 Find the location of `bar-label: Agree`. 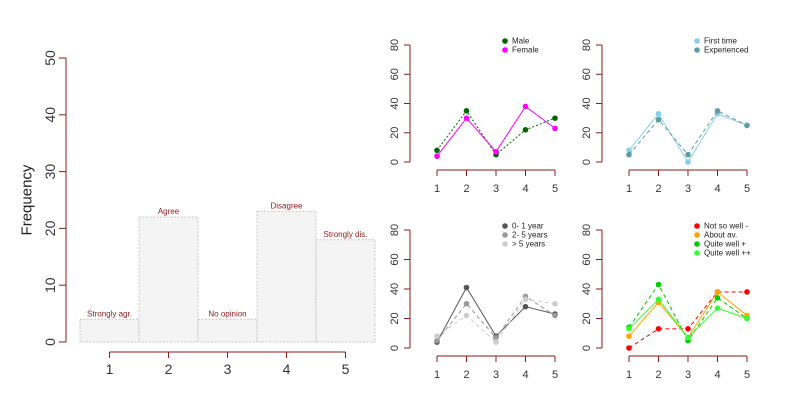

bar-label: Agree is located at coordinates (169, 211).